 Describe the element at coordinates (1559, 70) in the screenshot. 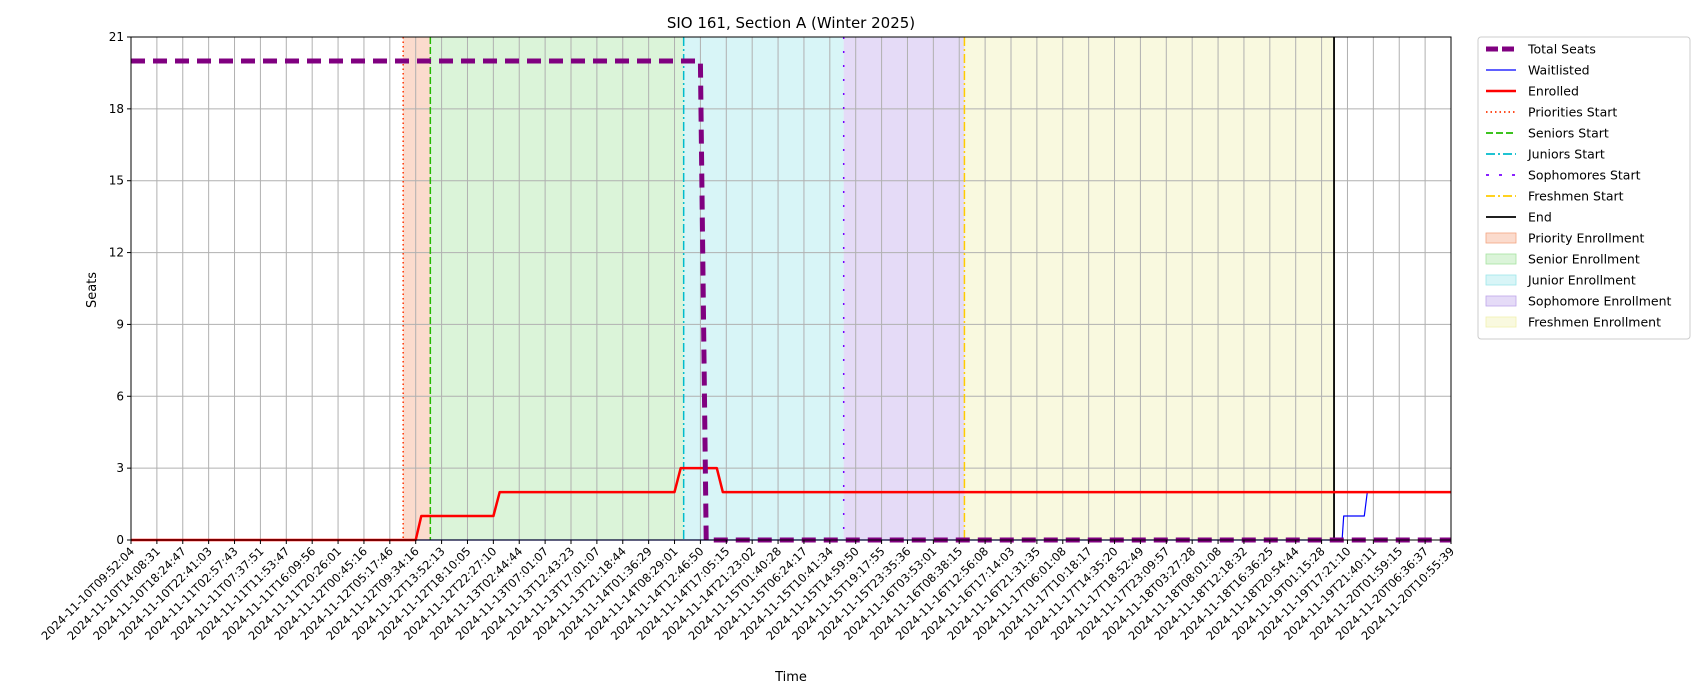

I see `legend-label-waitlisted: Waitlisted` at that location.